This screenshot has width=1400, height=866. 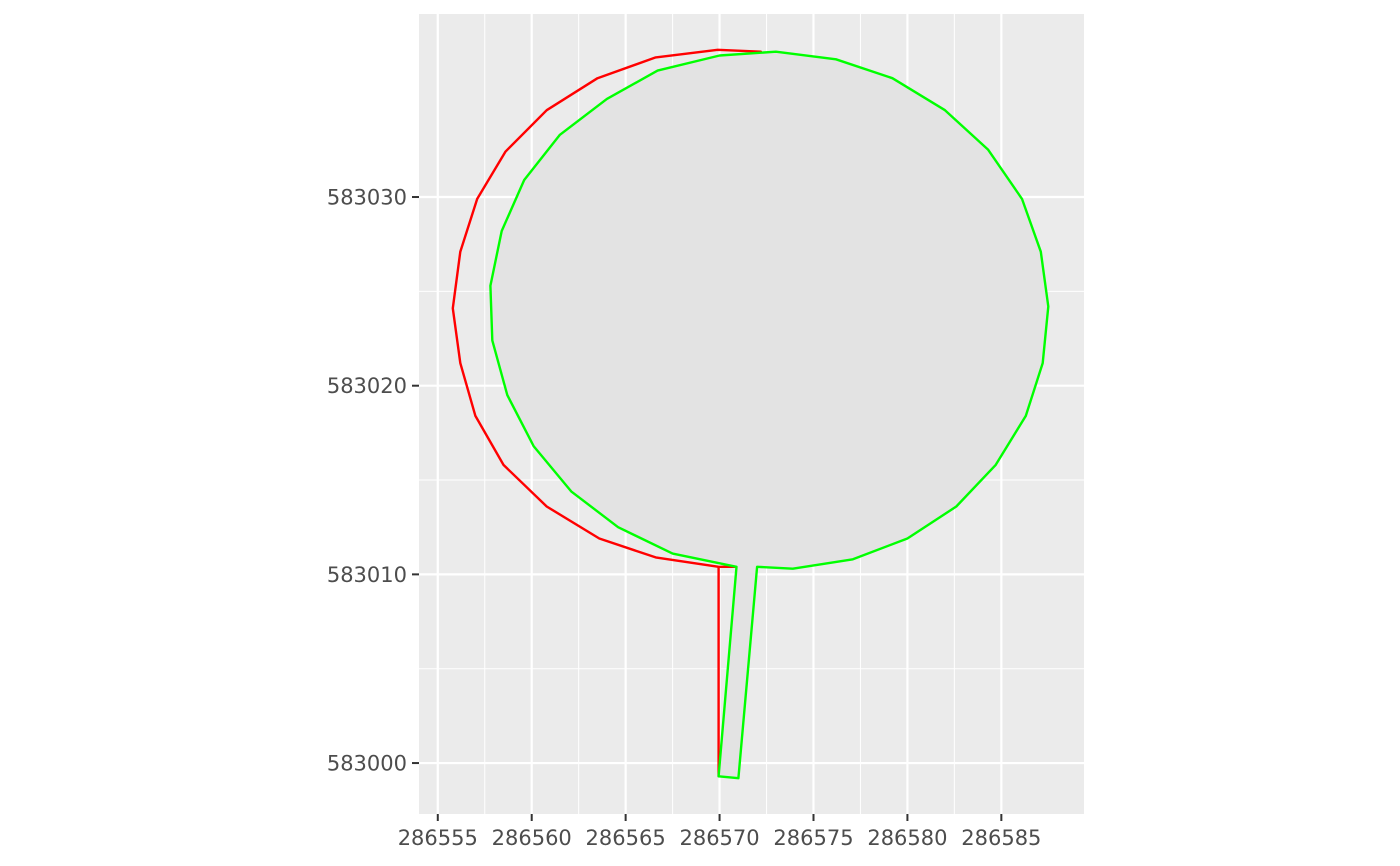 I want to click on x-tick-label: 286580, so click(x=907, y=838).